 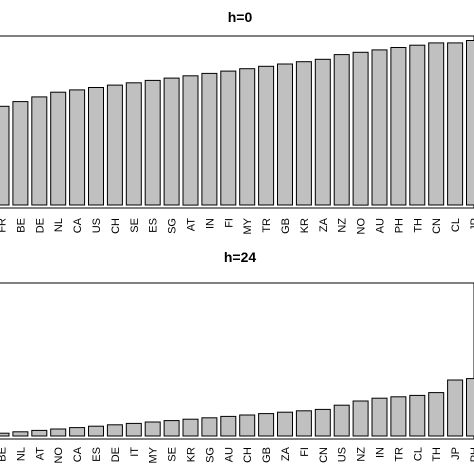 I want to click on tick-label-fr: FR, so click(x=4, y=225).